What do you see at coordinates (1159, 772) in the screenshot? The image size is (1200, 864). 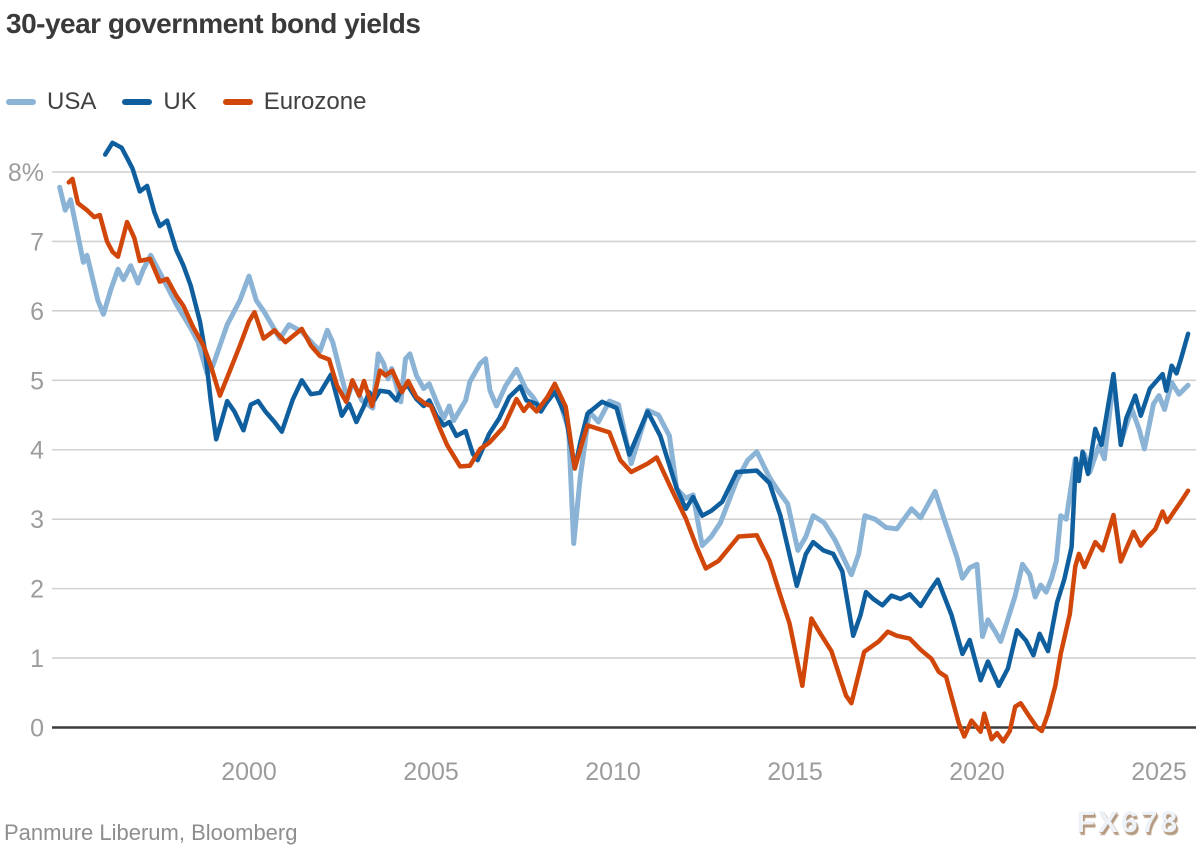 I see `x-tick-label: 2025` at bounding box center [1159, 772].